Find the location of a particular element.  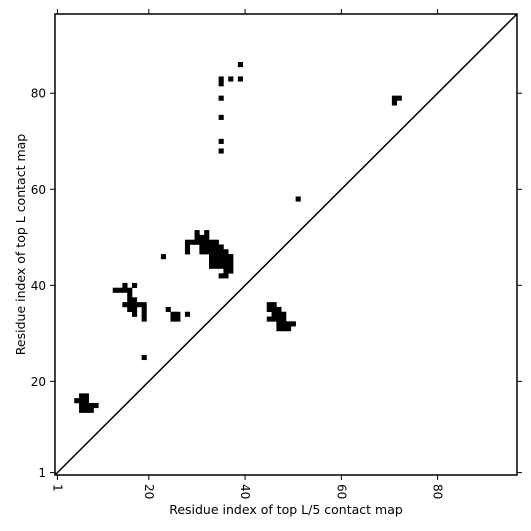

y-tick-label: 20 is located at coordinates (38, 382).